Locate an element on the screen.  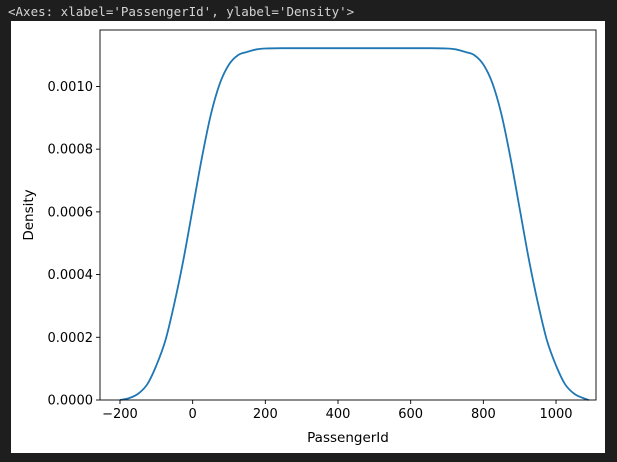
y-tick-label: 0.0004 is located at coordinates (71, 275).